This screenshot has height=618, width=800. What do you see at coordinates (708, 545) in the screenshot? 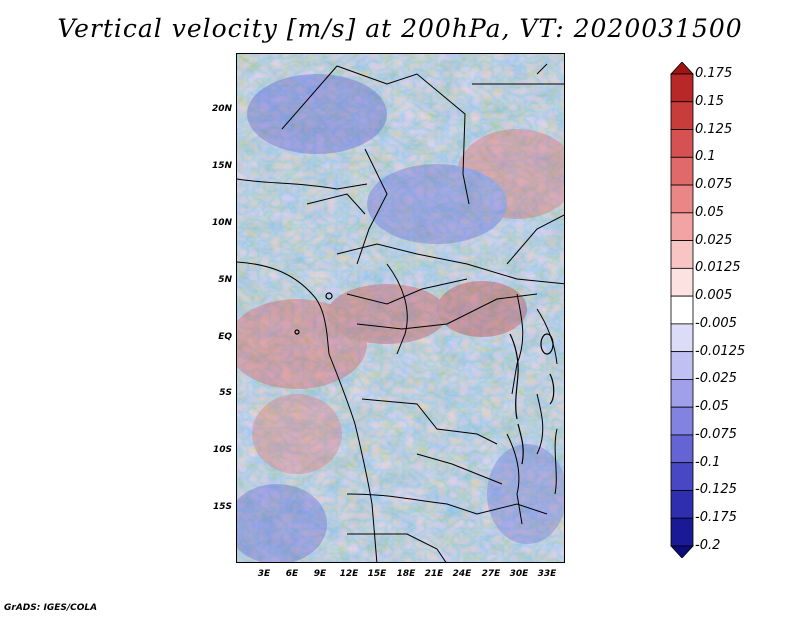
I see `colorbar-label: -0.2` at bounding box center [708, 545].